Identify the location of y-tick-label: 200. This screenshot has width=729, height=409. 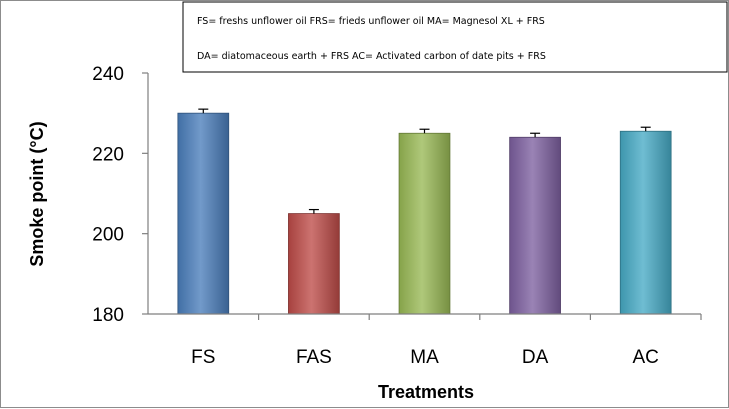
(108, 235).